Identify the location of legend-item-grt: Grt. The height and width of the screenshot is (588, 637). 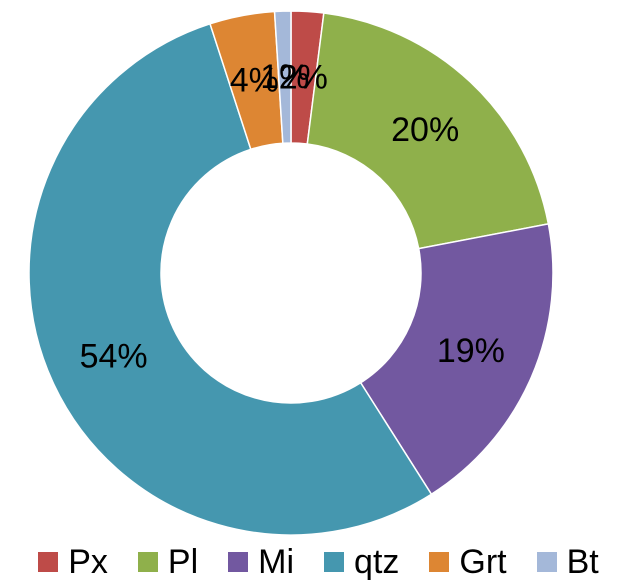
(468, 562).